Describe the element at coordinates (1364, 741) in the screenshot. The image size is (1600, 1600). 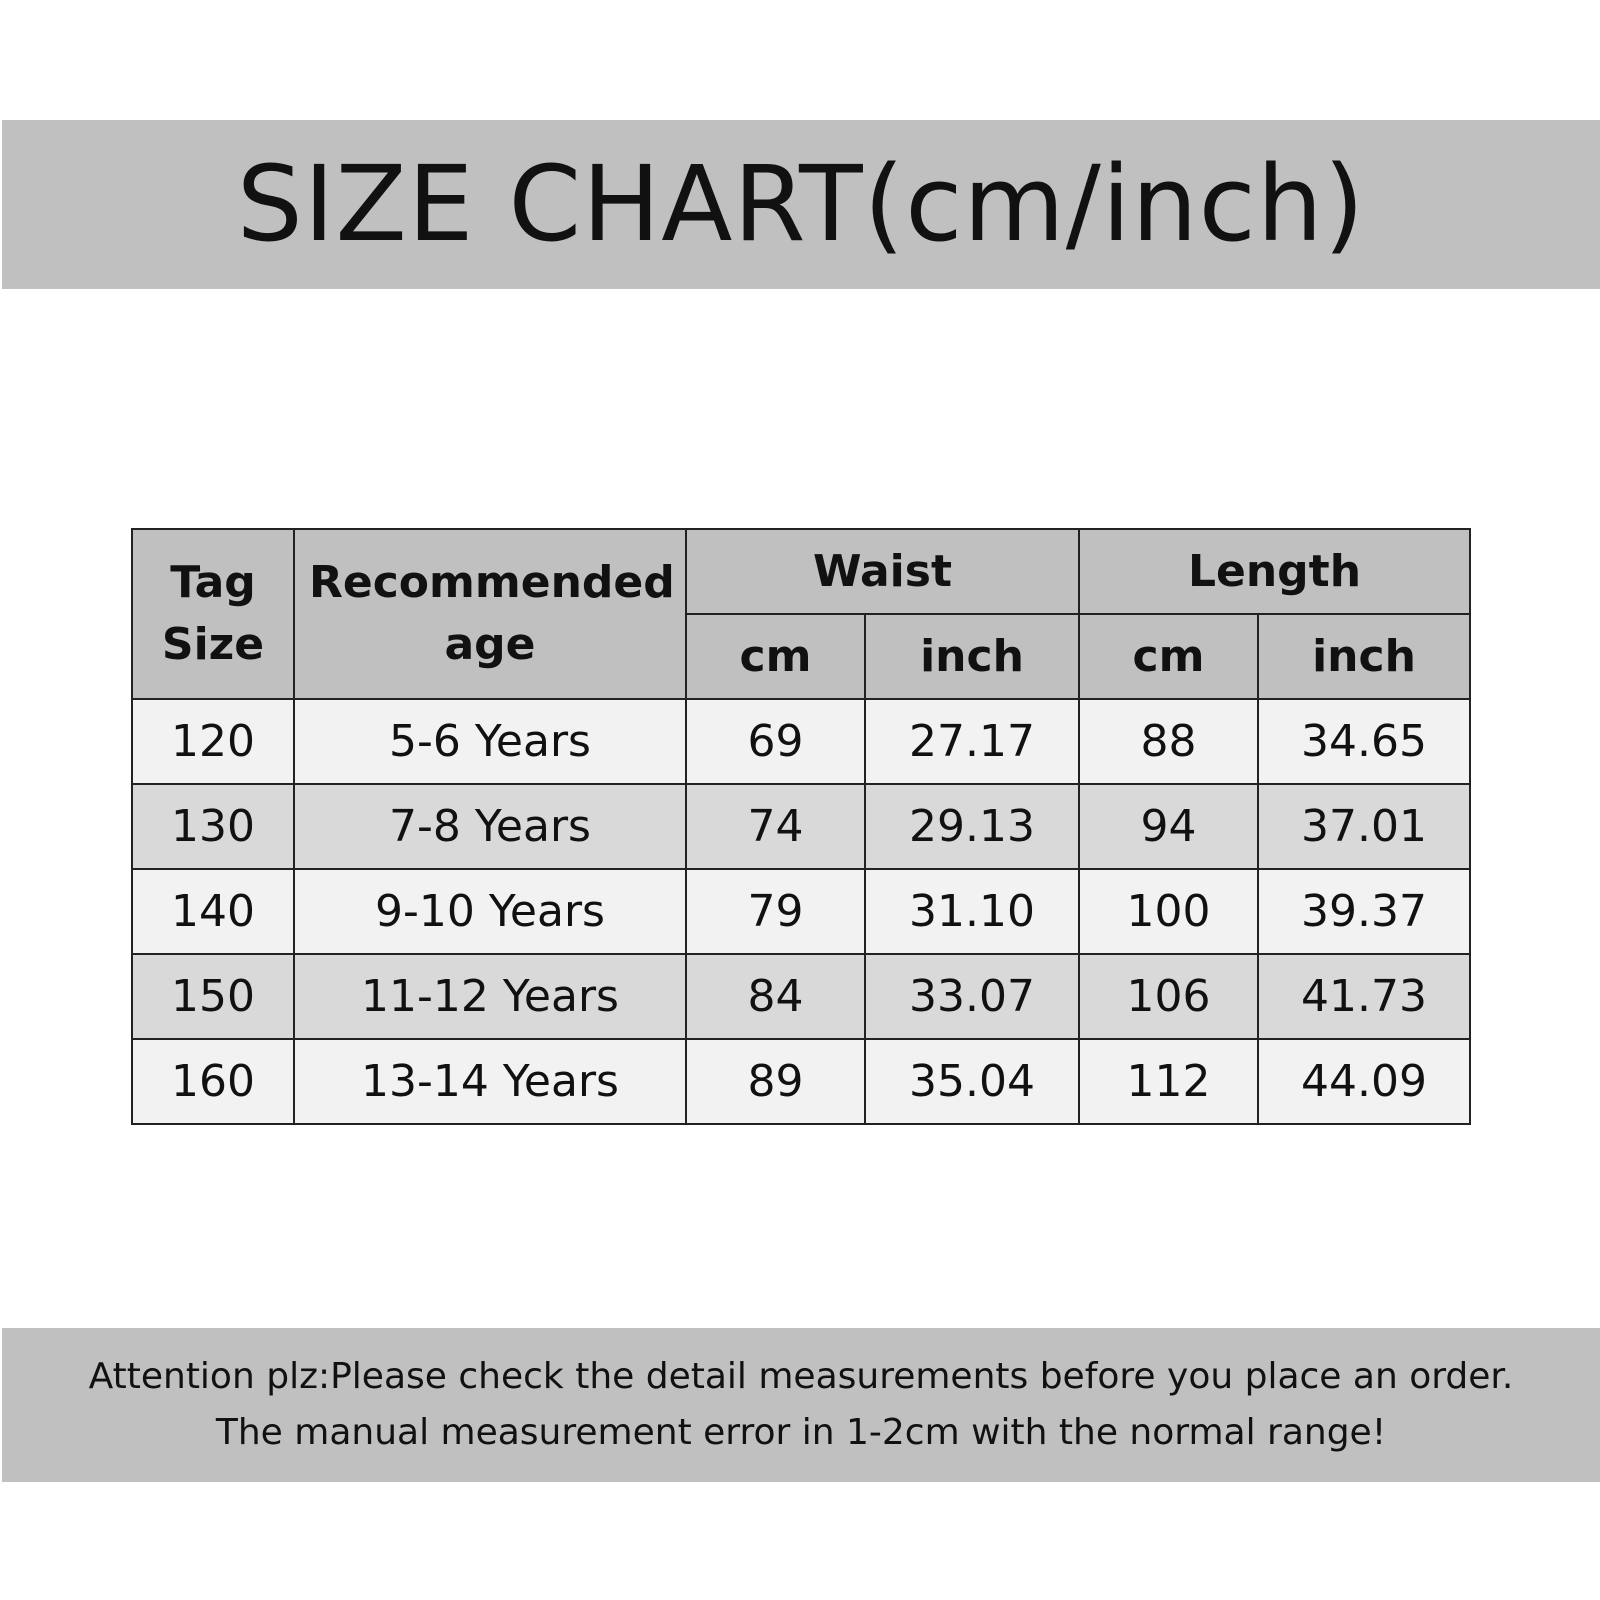
I see `table-cell: 34.65` at that location.